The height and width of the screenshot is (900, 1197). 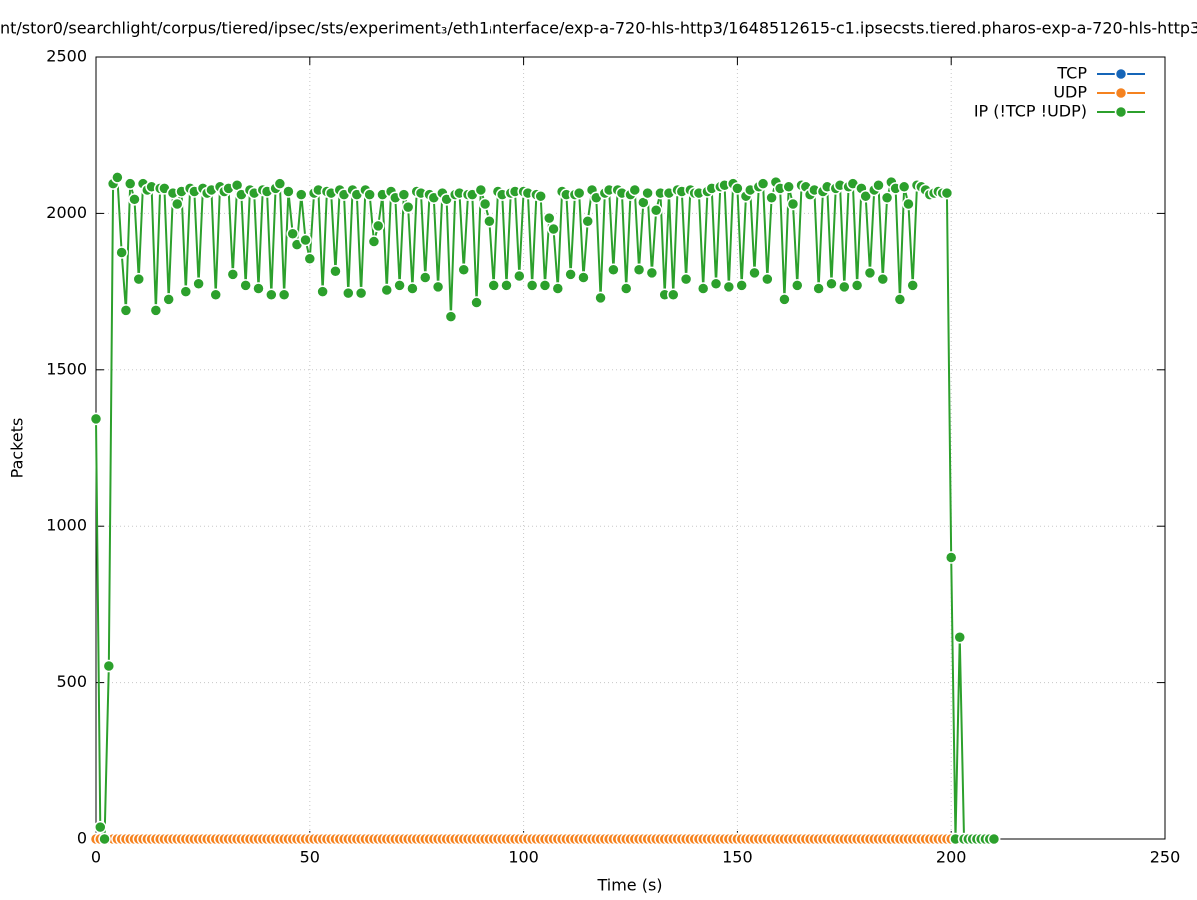 What do you see at coordinates (1070, 92) in the screenshot?
I see `legend-label: UDP` at bounding box center [1070, 92].